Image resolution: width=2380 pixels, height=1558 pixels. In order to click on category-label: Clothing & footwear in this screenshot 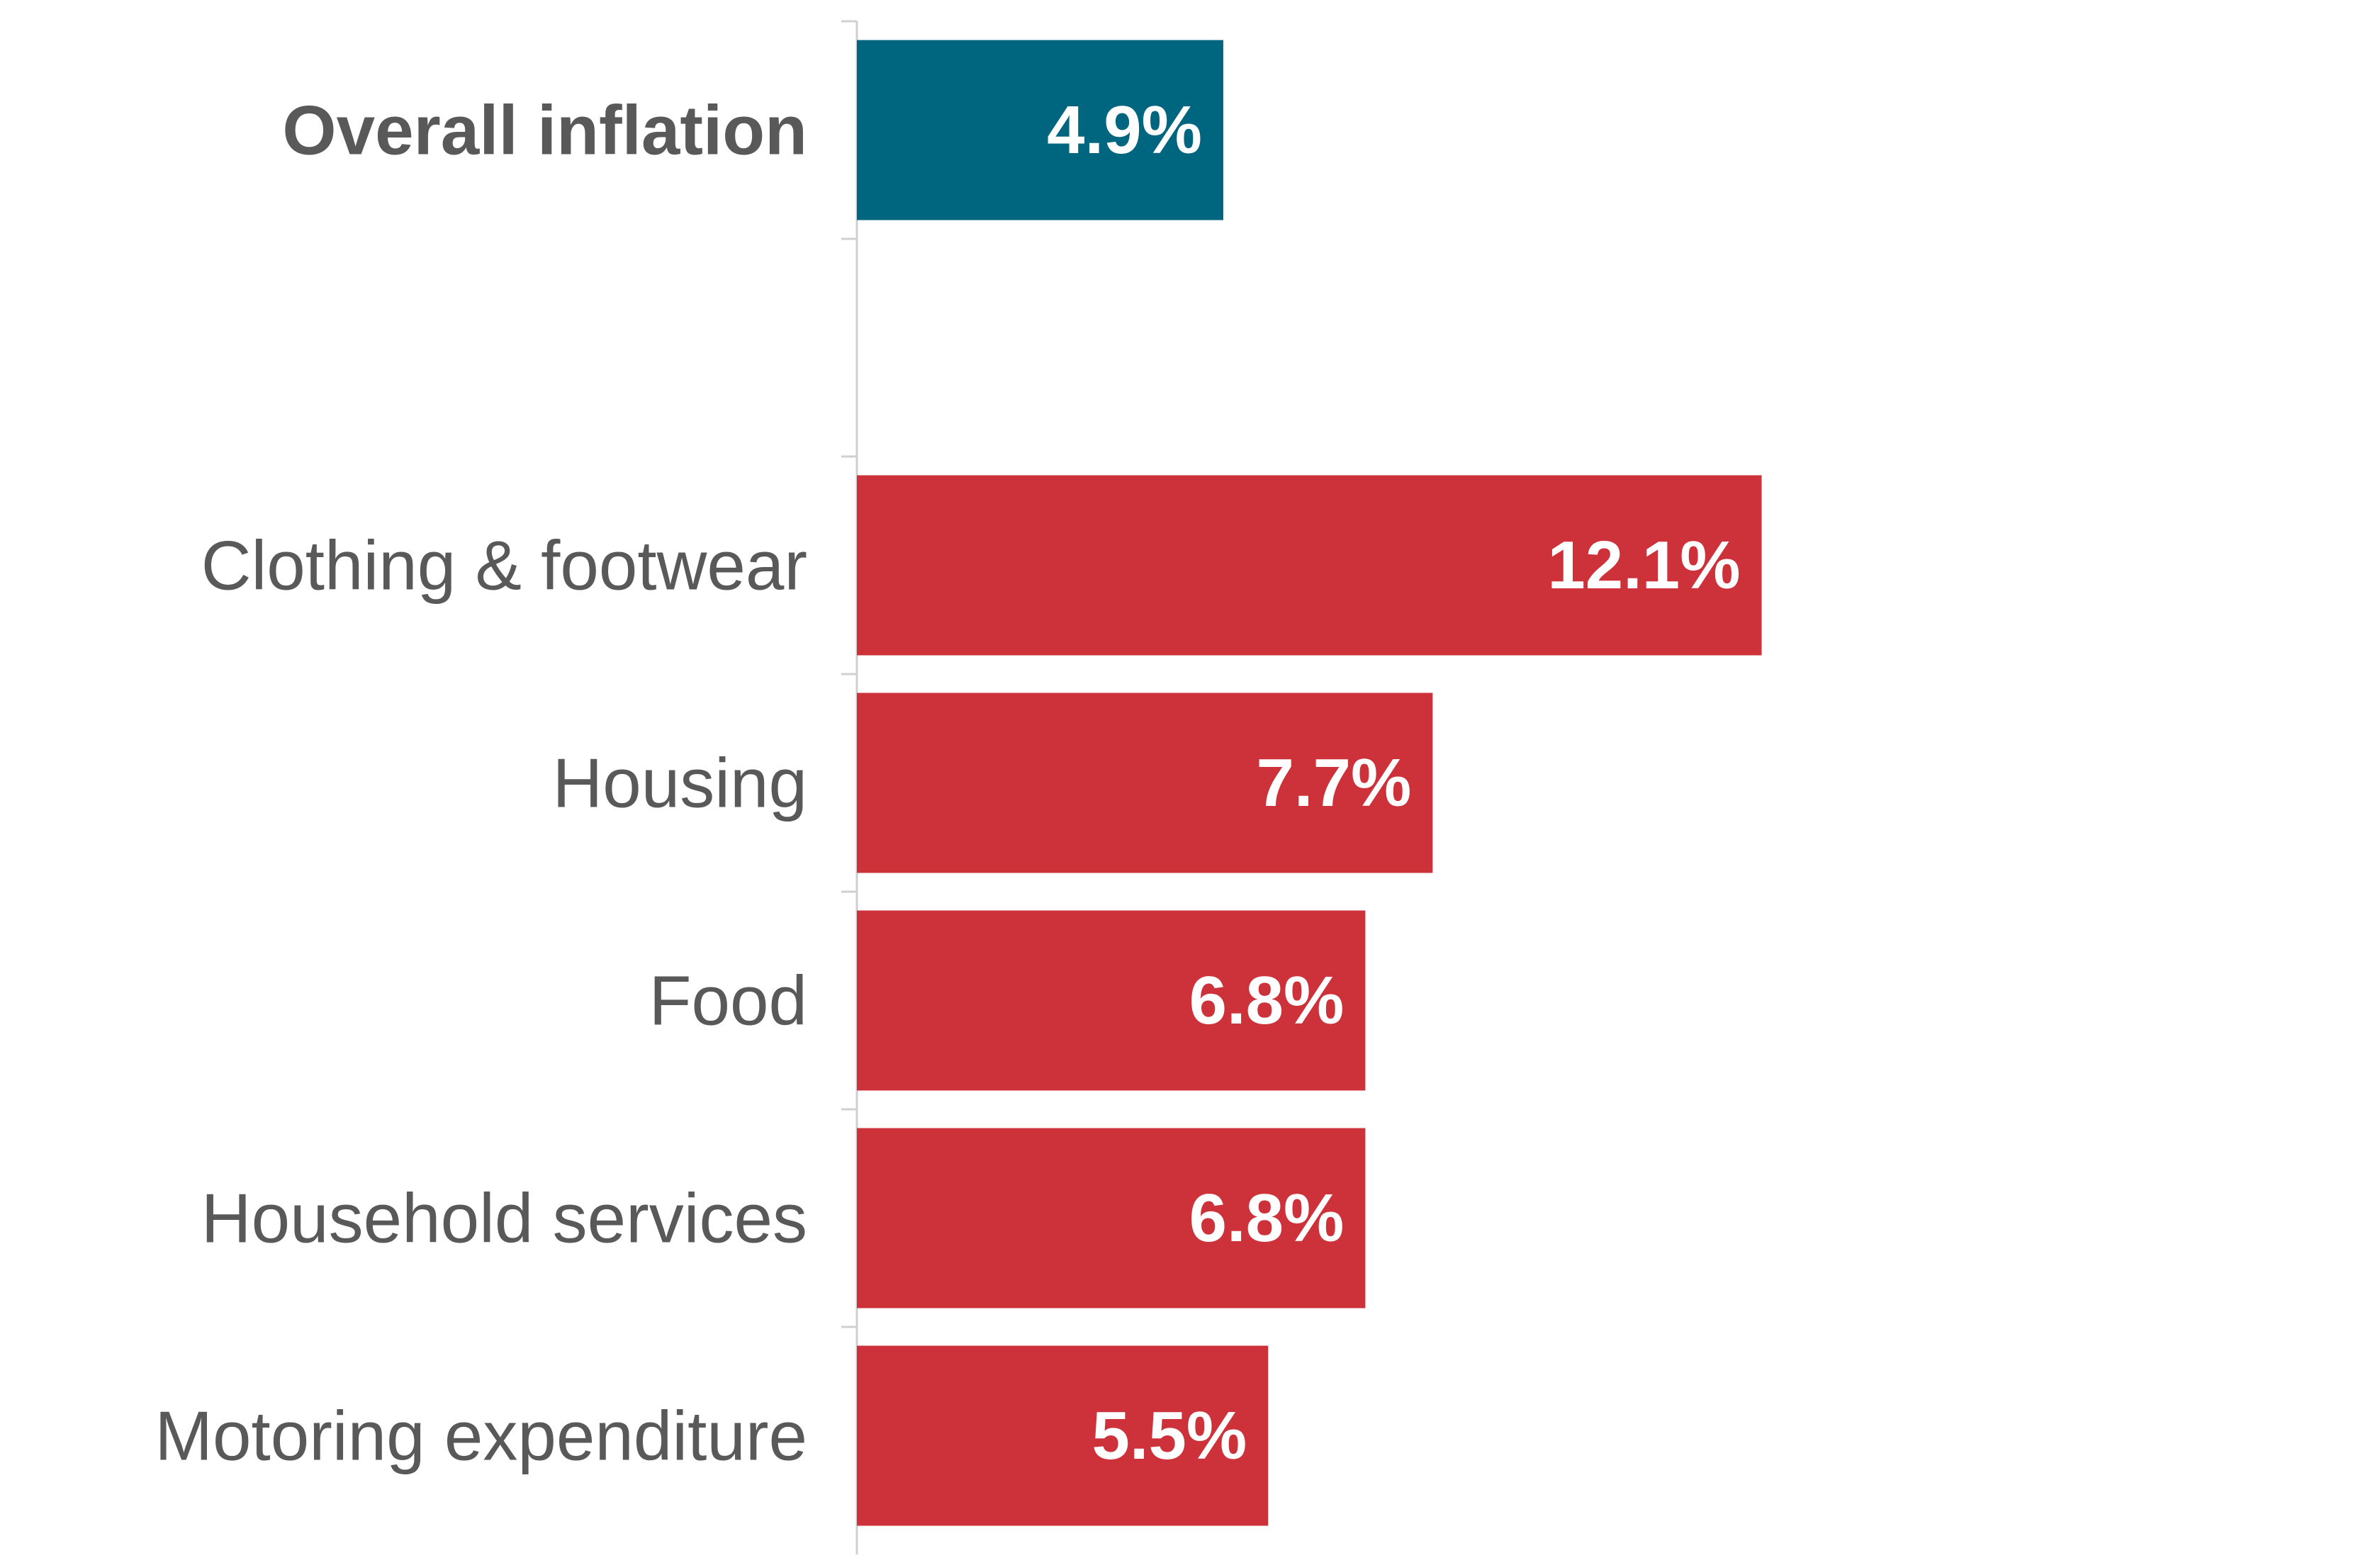, I will do `click(504, 566)`.